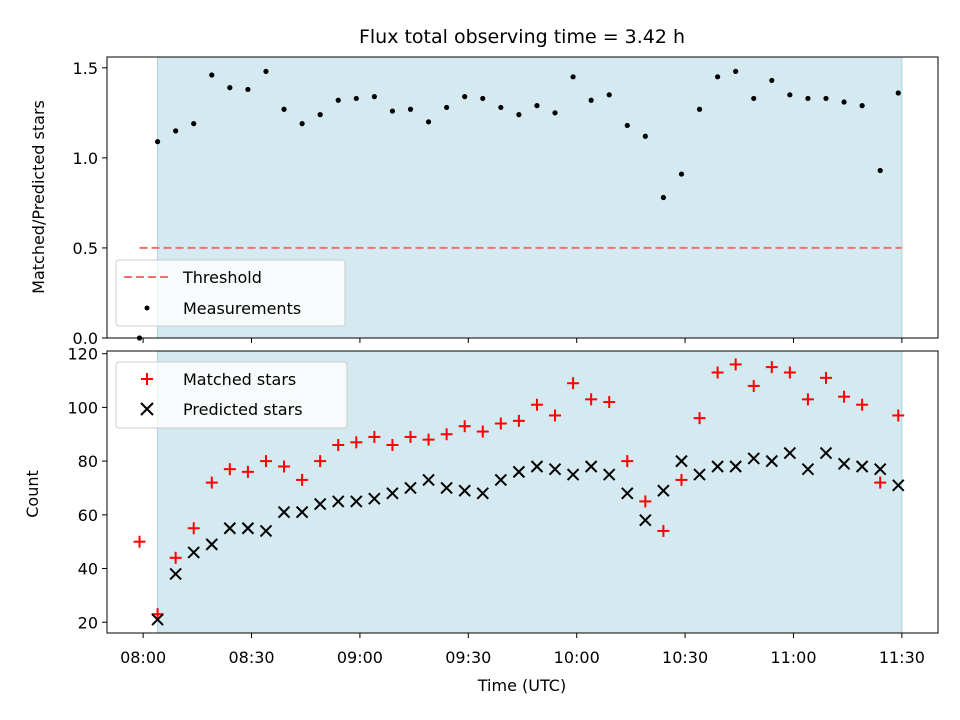 Image resolution: width=960 pixels, height=720 pixels. Describe the element at coordinates (85, 248) in the screenshot. I see `top-ytick-label: 0.5` at that location.